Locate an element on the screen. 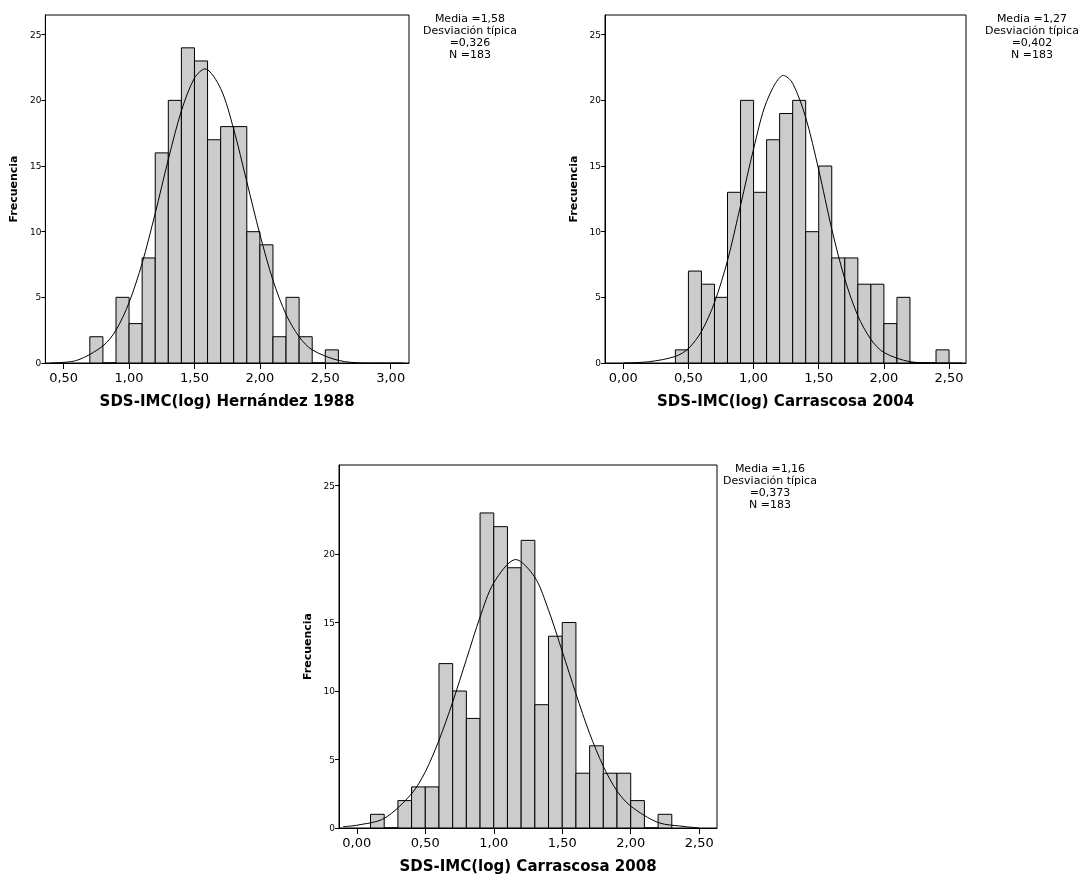  text: Media =1,27 Desviación típica =0,402 N =183 is located at coordinates (1032, 36).